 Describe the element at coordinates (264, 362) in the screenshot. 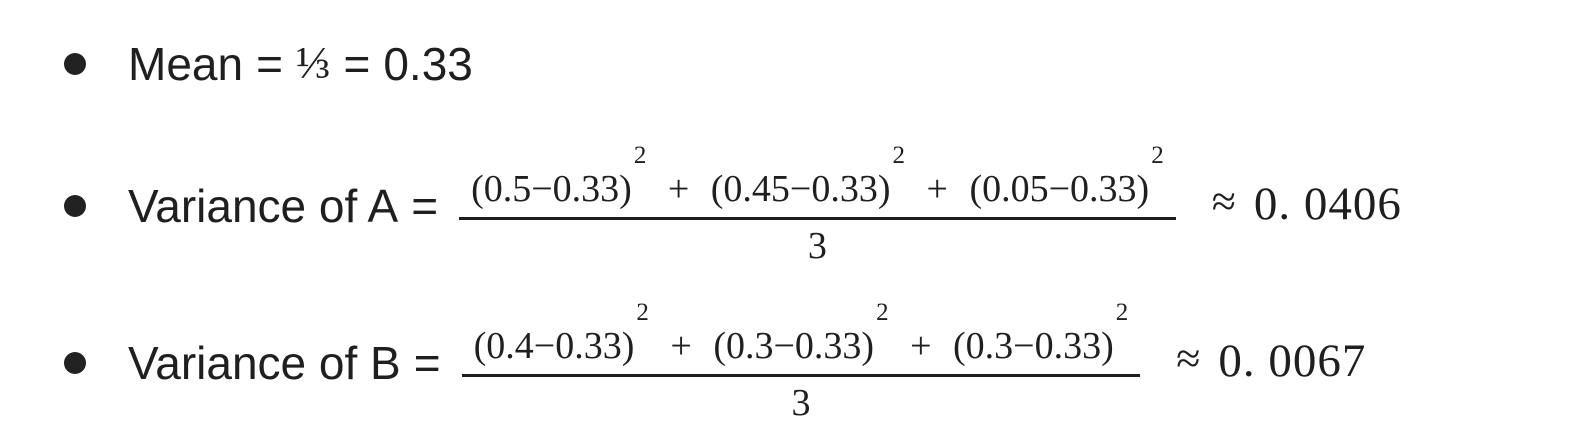

I see `equation-label: Variance of B` at that location.